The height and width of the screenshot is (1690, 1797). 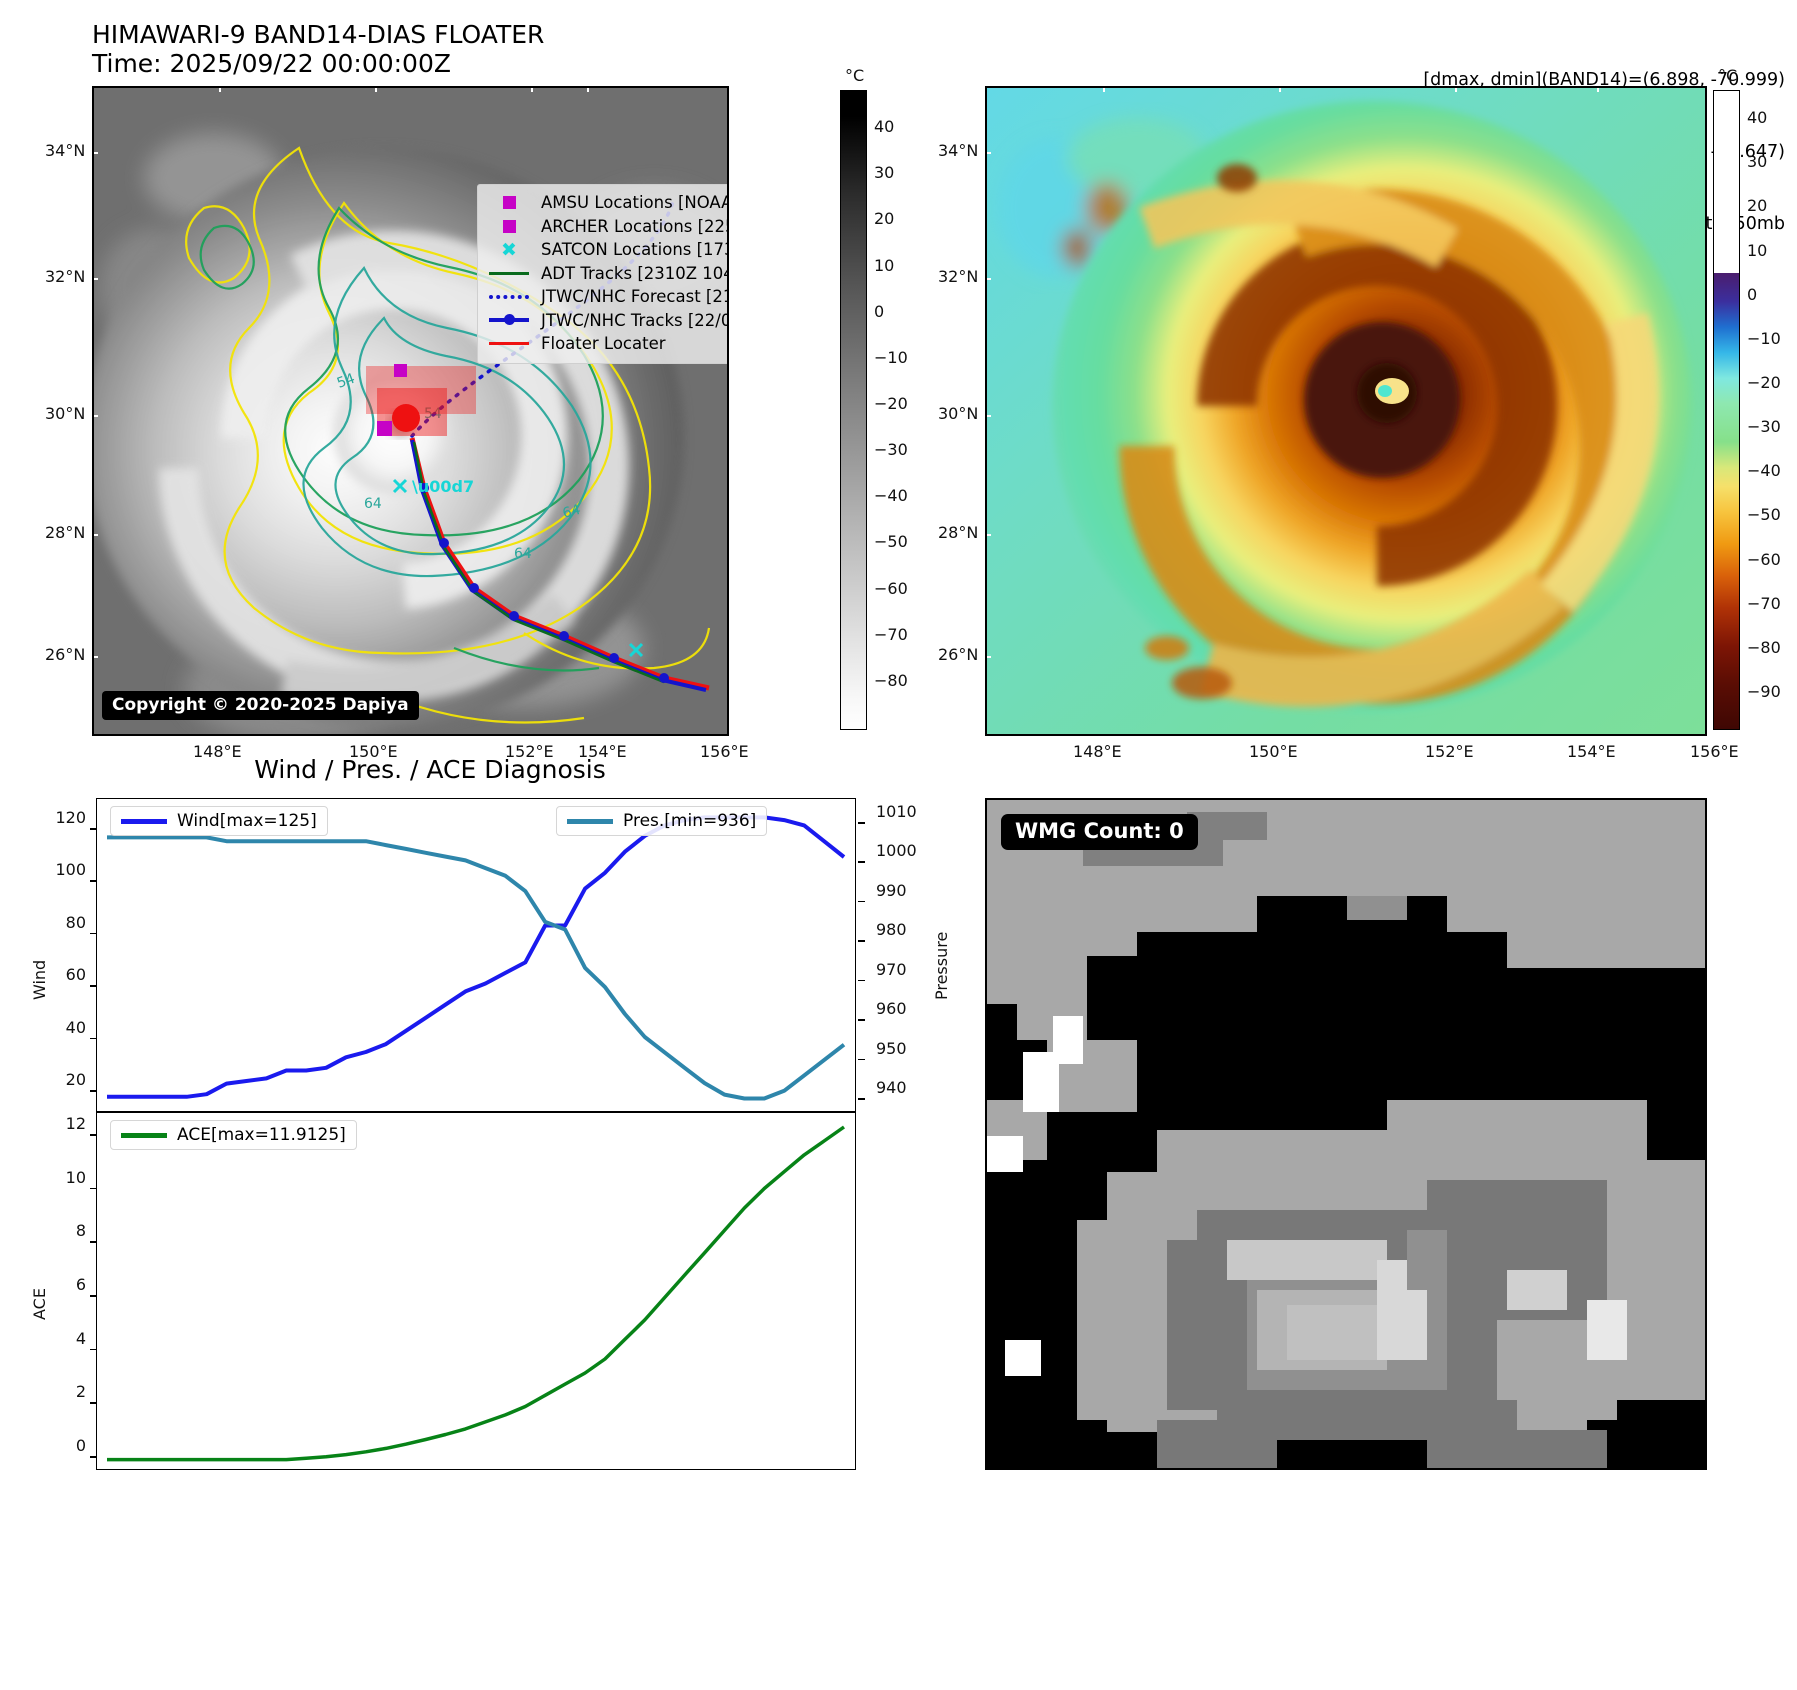 I want to click on legend-item-floater: Floater Locater, so click(x=606, y=344).